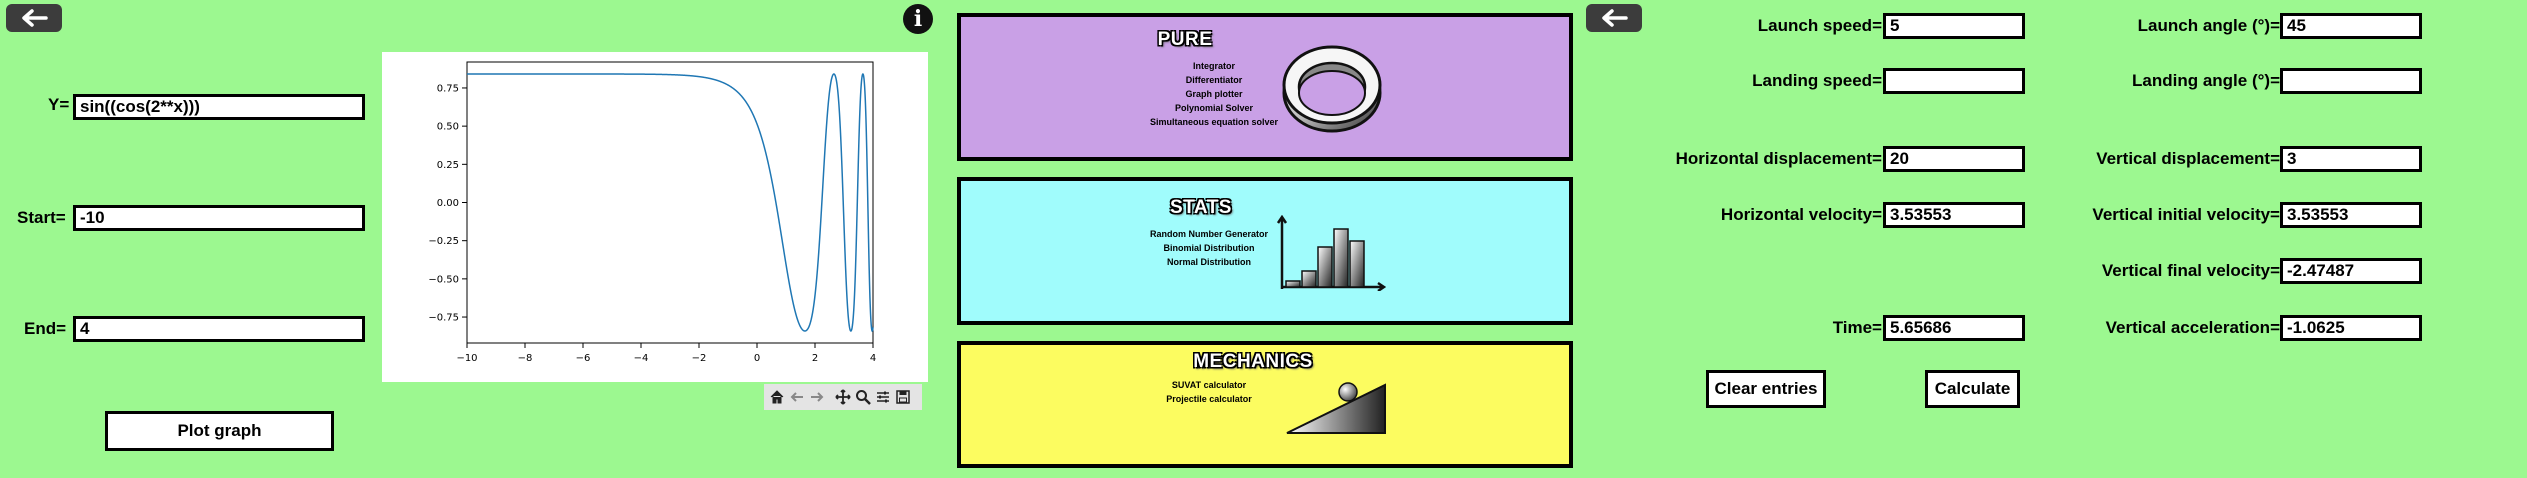 This screenshot has height=478, width=2527. What do you see at coordinates (2188, 158) in the screenshot?
I see `vertical-displacement-label: Vertical displacement=` at bounding box center [2188, 158].